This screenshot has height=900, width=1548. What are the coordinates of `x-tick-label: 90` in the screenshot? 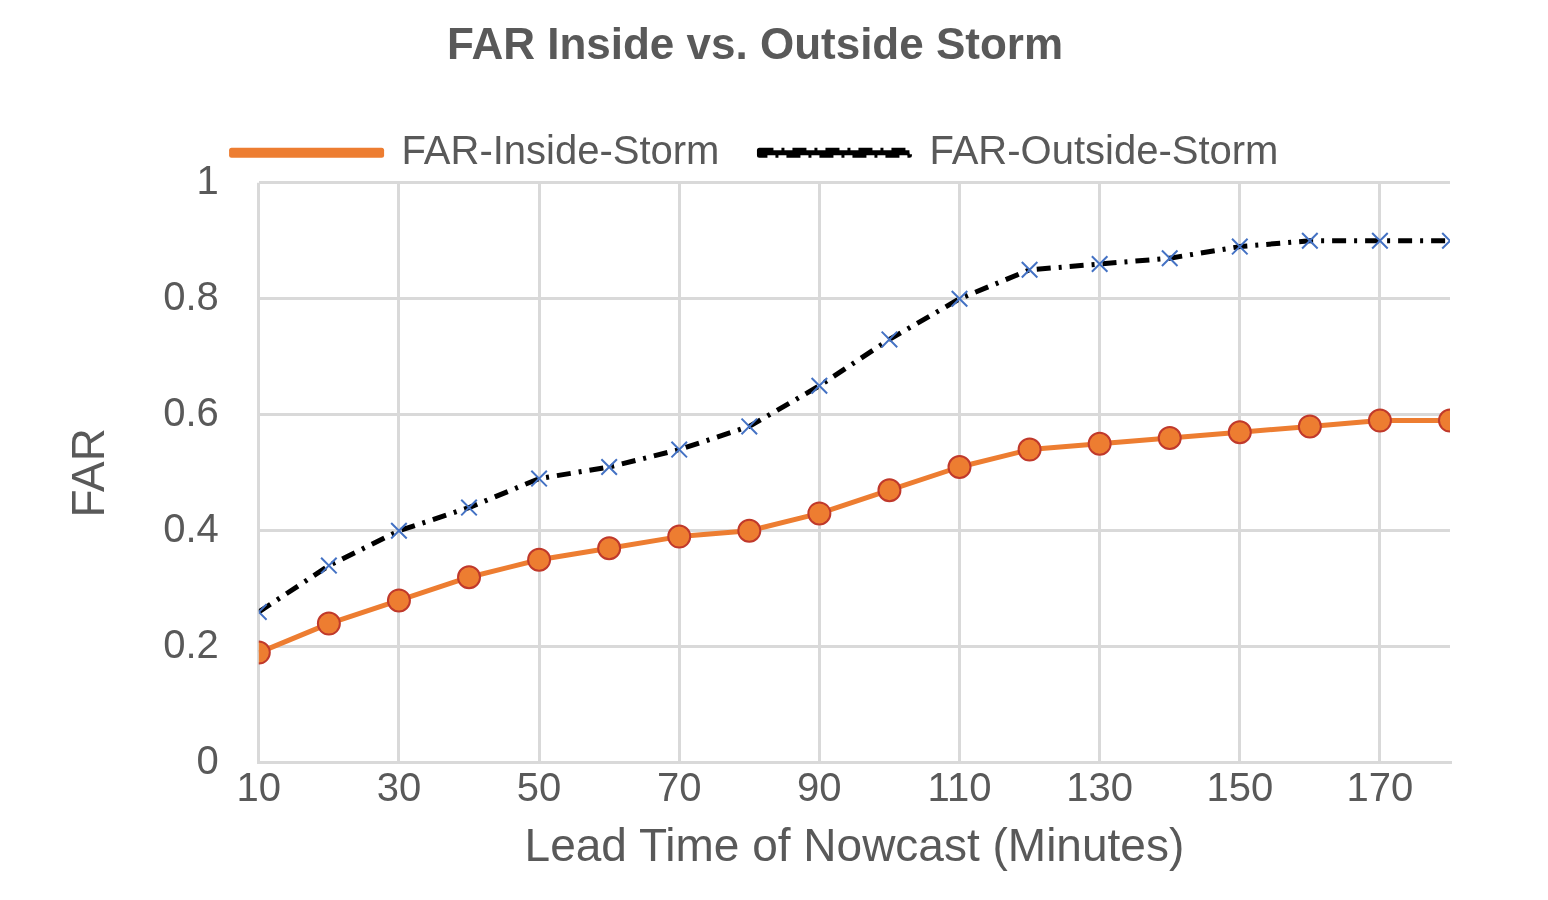 It's located at (819, 786).